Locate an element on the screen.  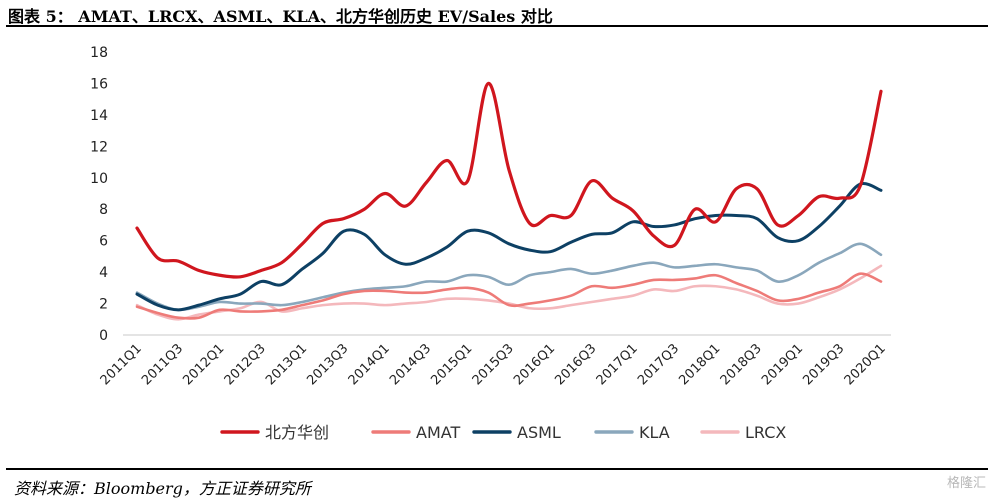
x-tick-label: 2018Q3 is located at coordinates (741, 364).